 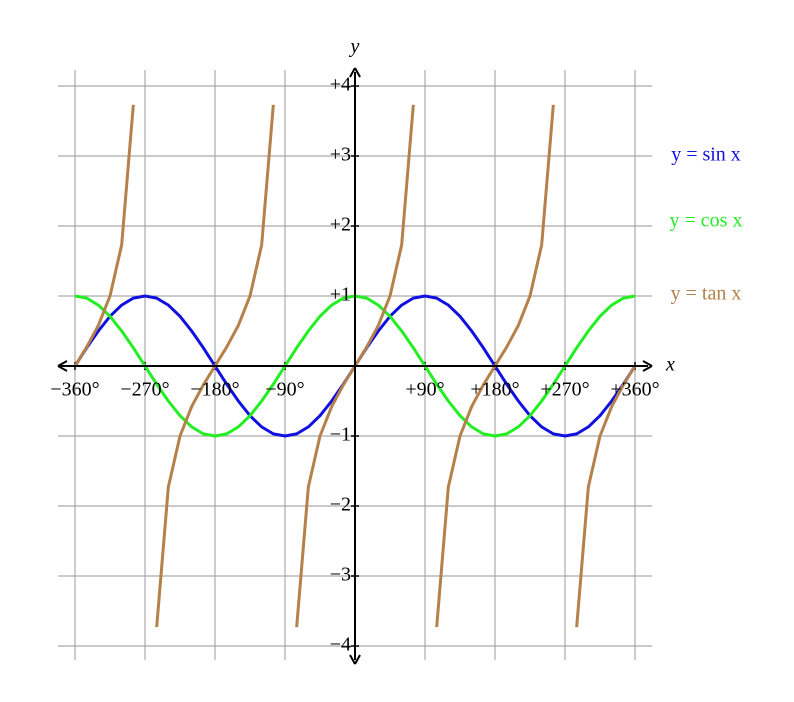 What do you see at coordinates (340, 295) in the screenshot?
I see `y-tick-label: +1` at bounding box center [340, 295].